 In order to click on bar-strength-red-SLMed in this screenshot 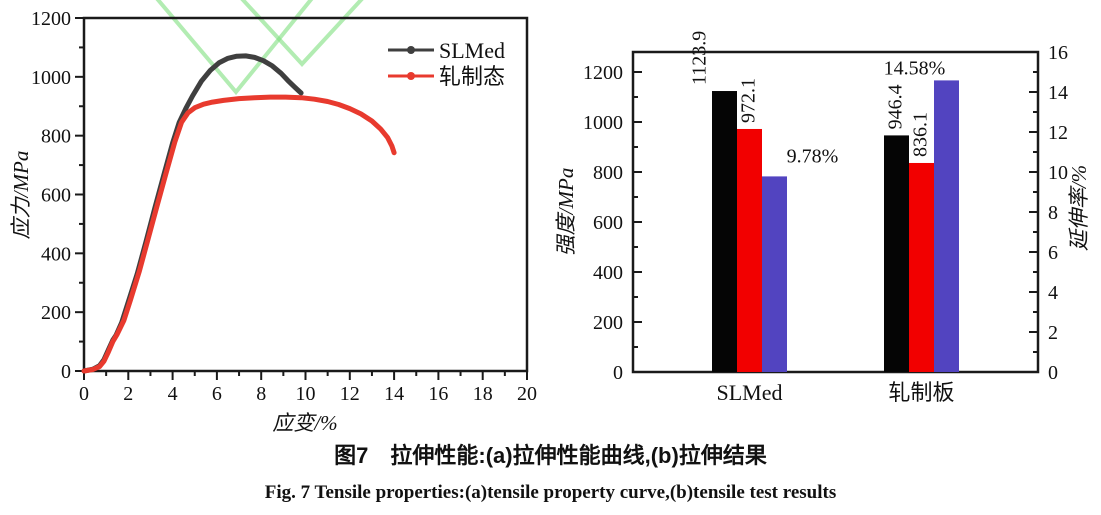, I will do `click(749, 250)`.